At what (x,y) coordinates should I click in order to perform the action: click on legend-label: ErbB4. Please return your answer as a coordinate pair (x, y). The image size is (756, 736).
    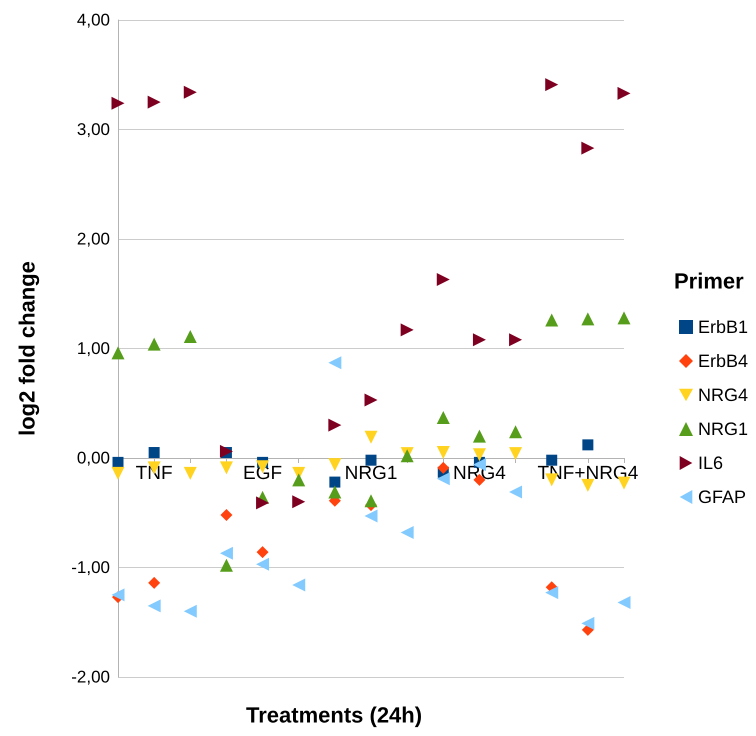
    Looking at the image, I should click on (723, 361).